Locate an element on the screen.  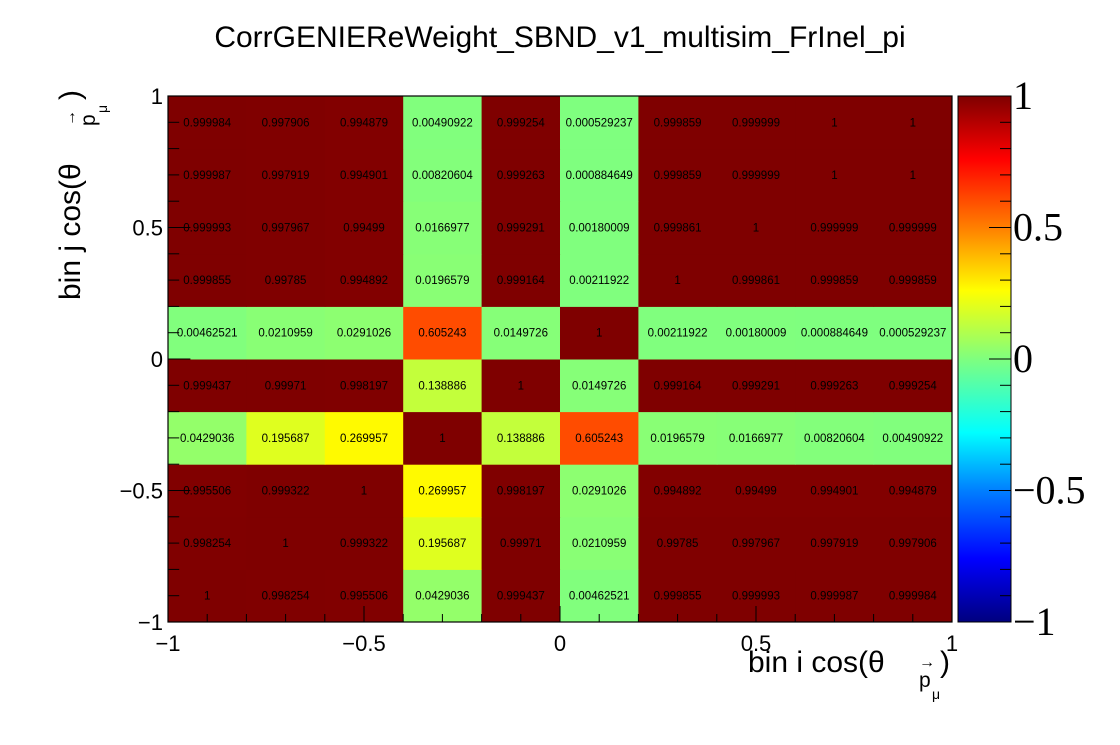
cell-label: 0.00490922 is located at coordinates (442, 123).